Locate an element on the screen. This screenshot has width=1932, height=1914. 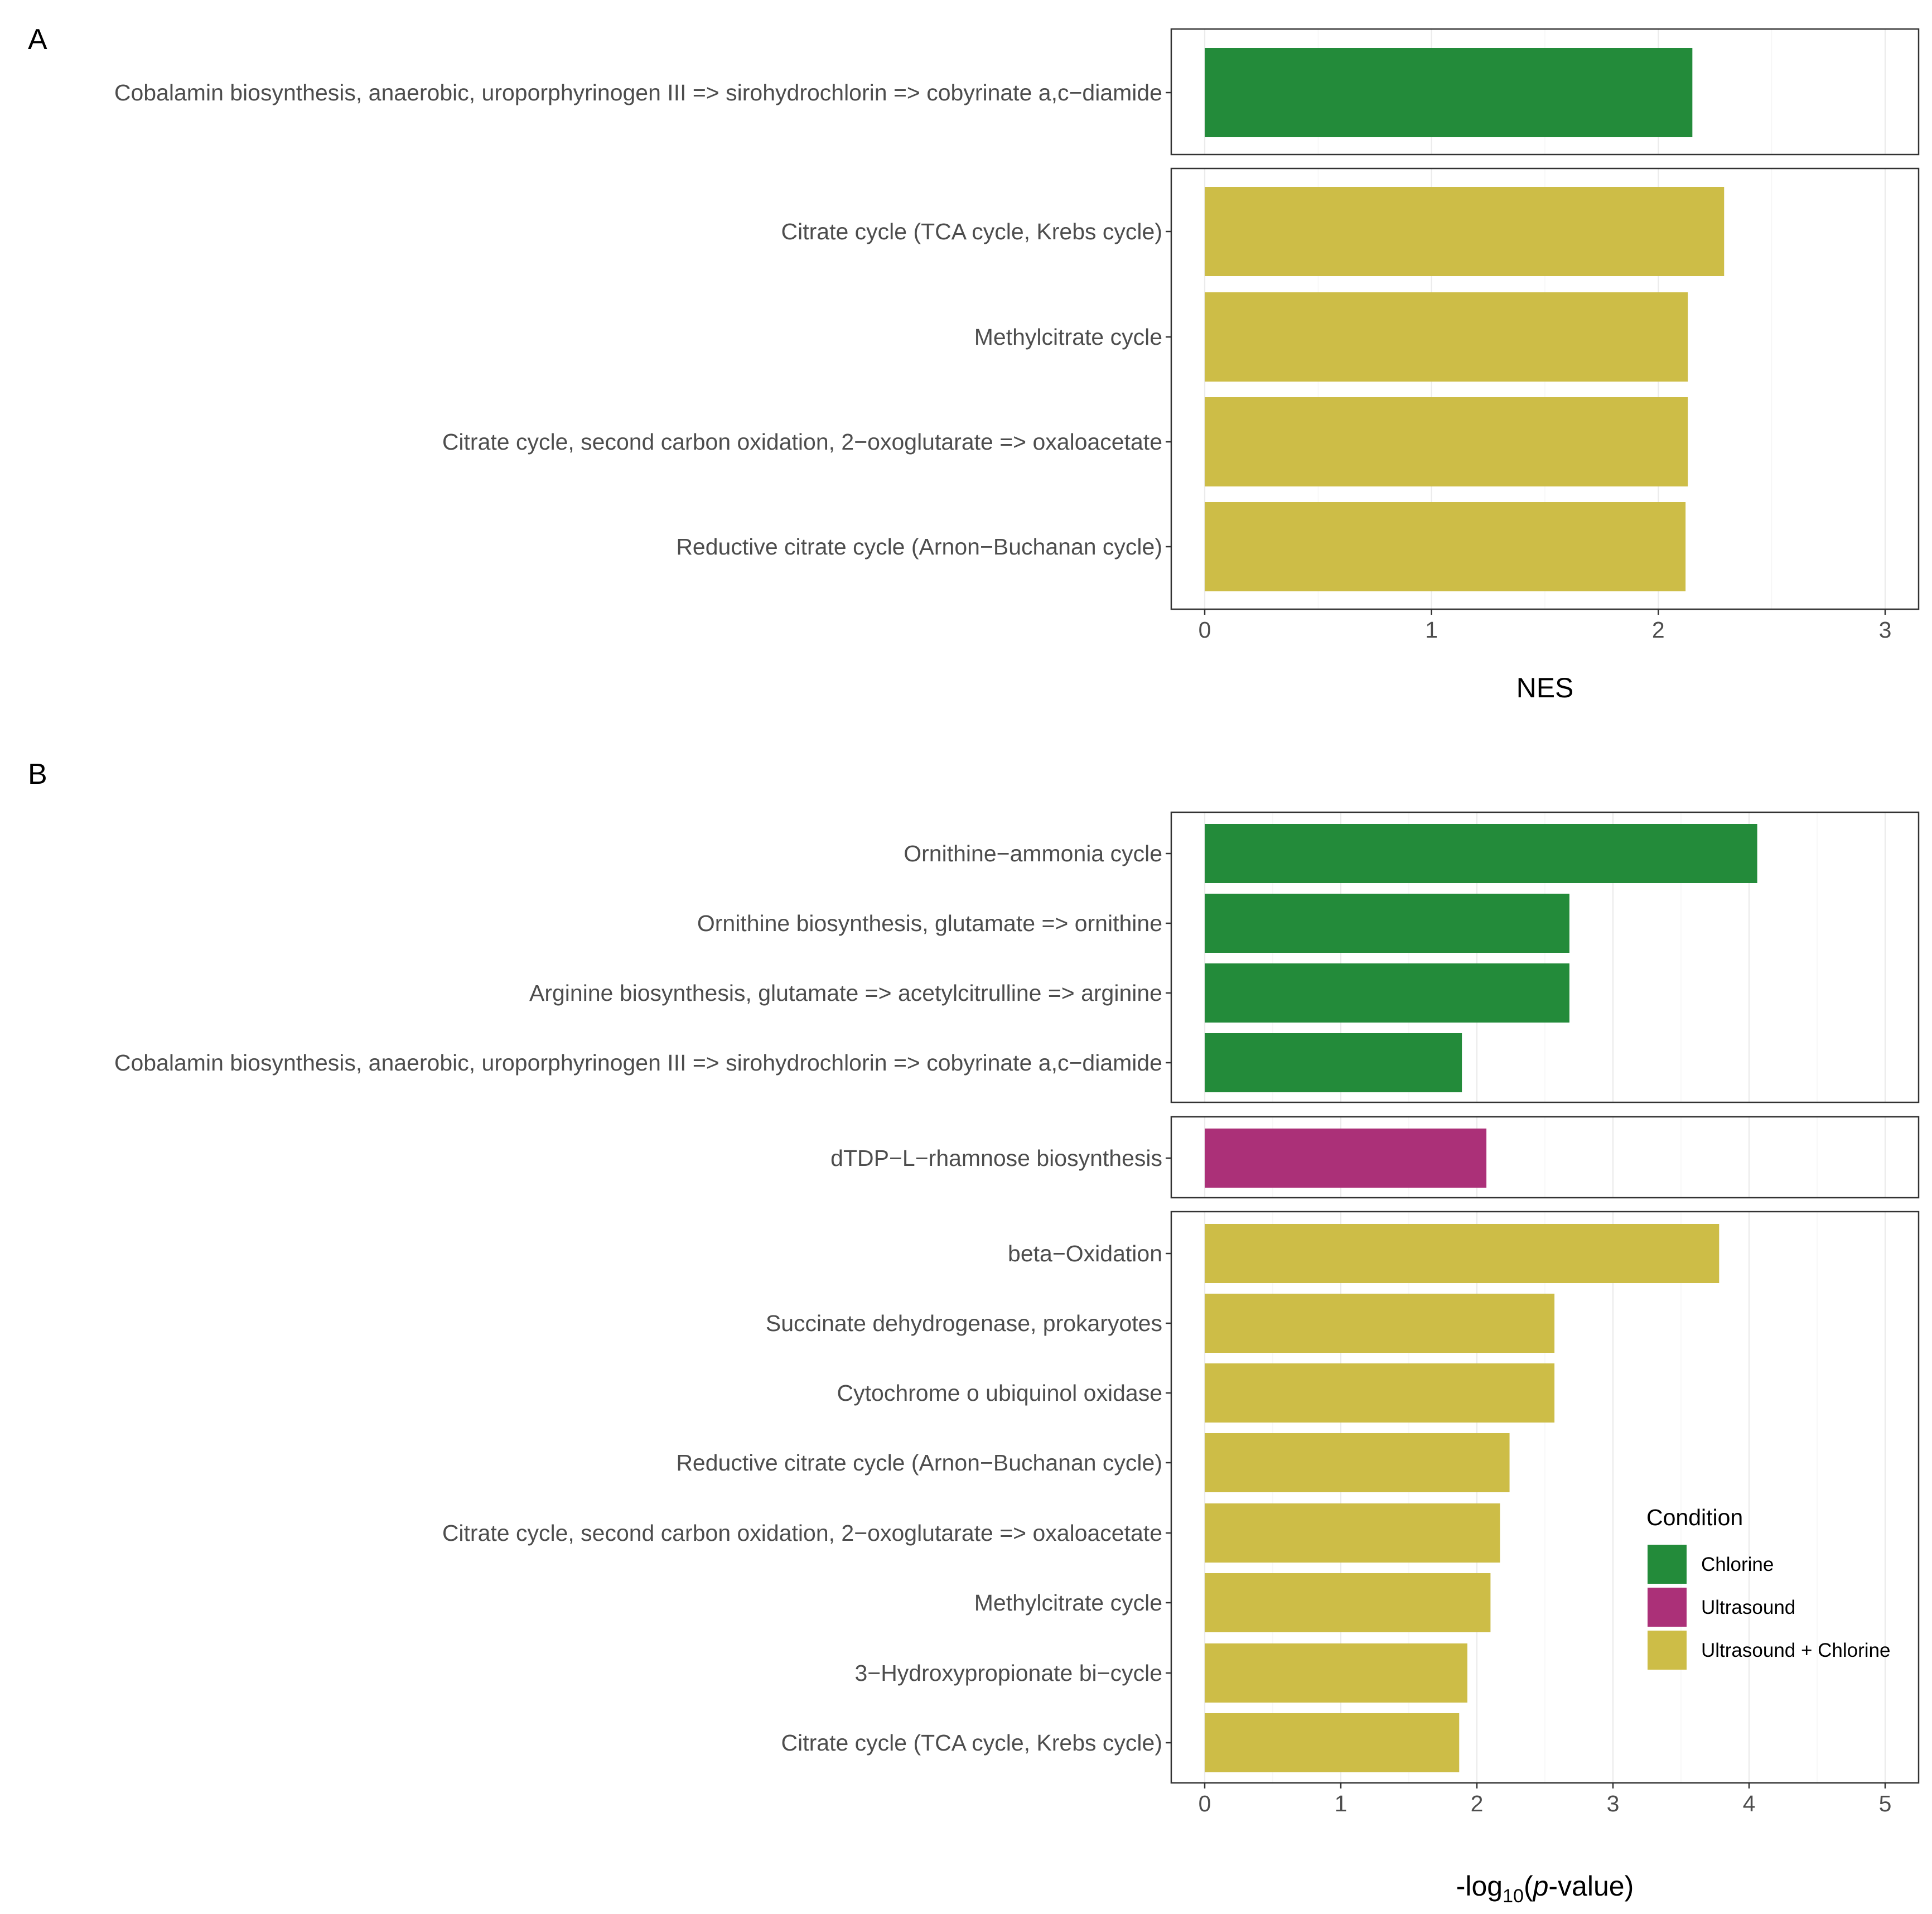
category-label: Succinate dehydrogenase, prokaryotes is located at coordinates (964, 1323).